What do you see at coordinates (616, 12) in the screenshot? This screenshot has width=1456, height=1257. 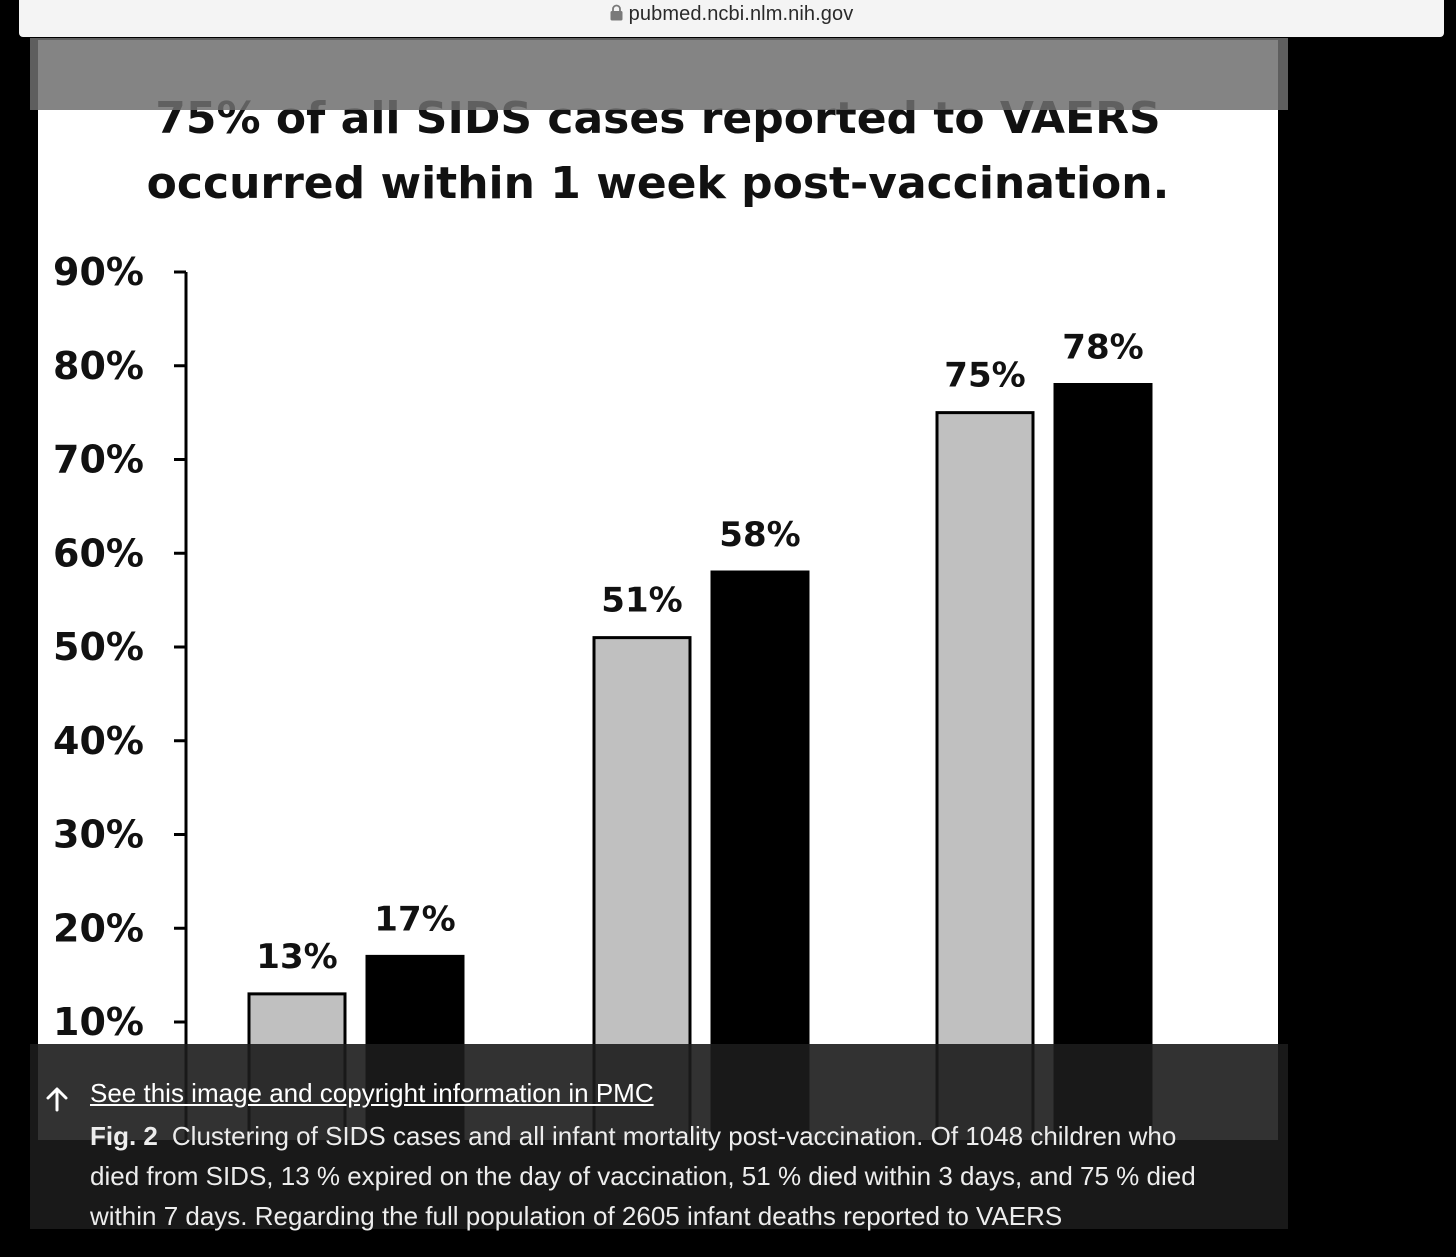 I see `lock-icon` at bounding box center [616, 12].